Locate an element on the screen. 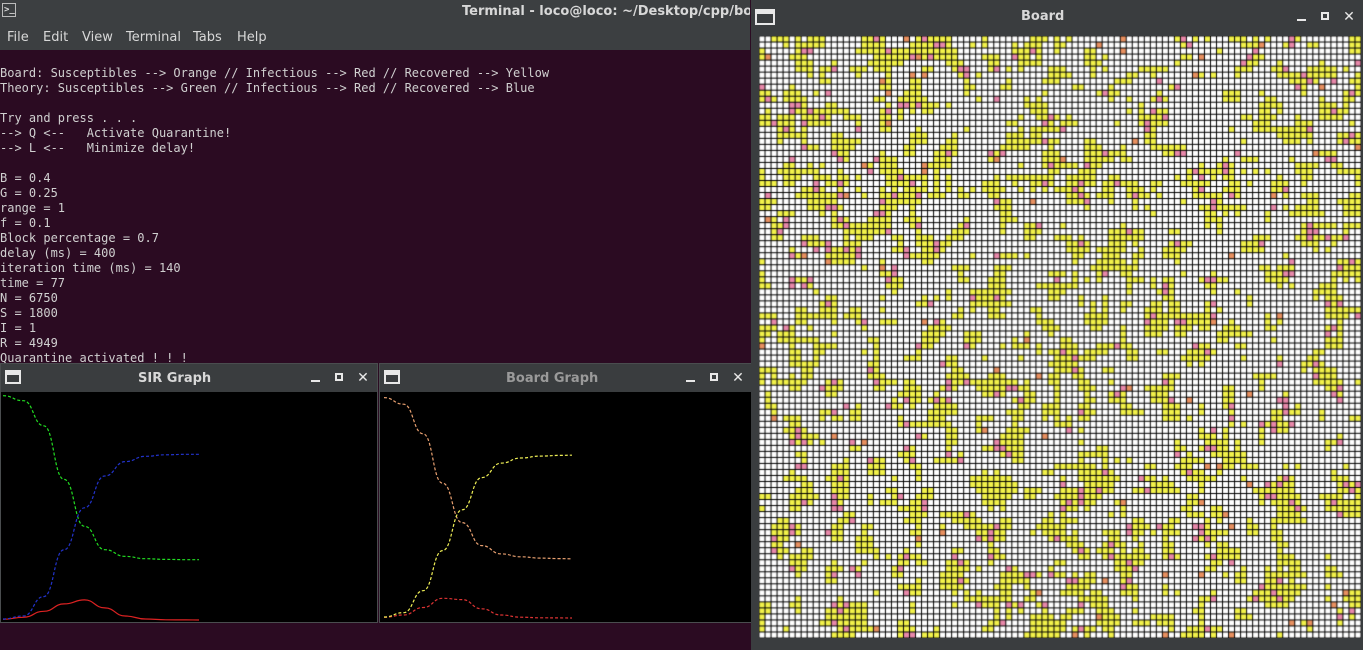 The height and width of the screenshot is (650, 1363). terminal-line: Block percentage = 0.7 is located at coordinates (79, 238).